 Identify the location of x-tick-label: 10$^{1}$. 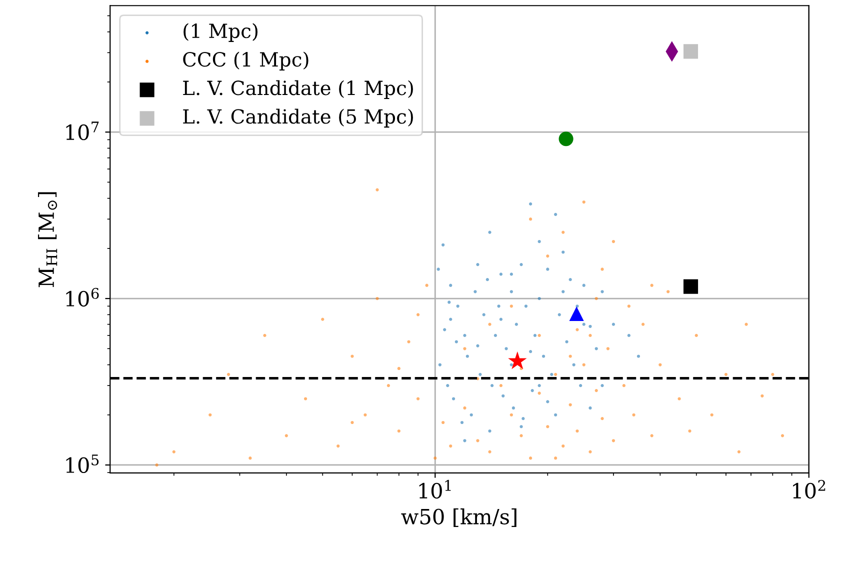
(435, 489).